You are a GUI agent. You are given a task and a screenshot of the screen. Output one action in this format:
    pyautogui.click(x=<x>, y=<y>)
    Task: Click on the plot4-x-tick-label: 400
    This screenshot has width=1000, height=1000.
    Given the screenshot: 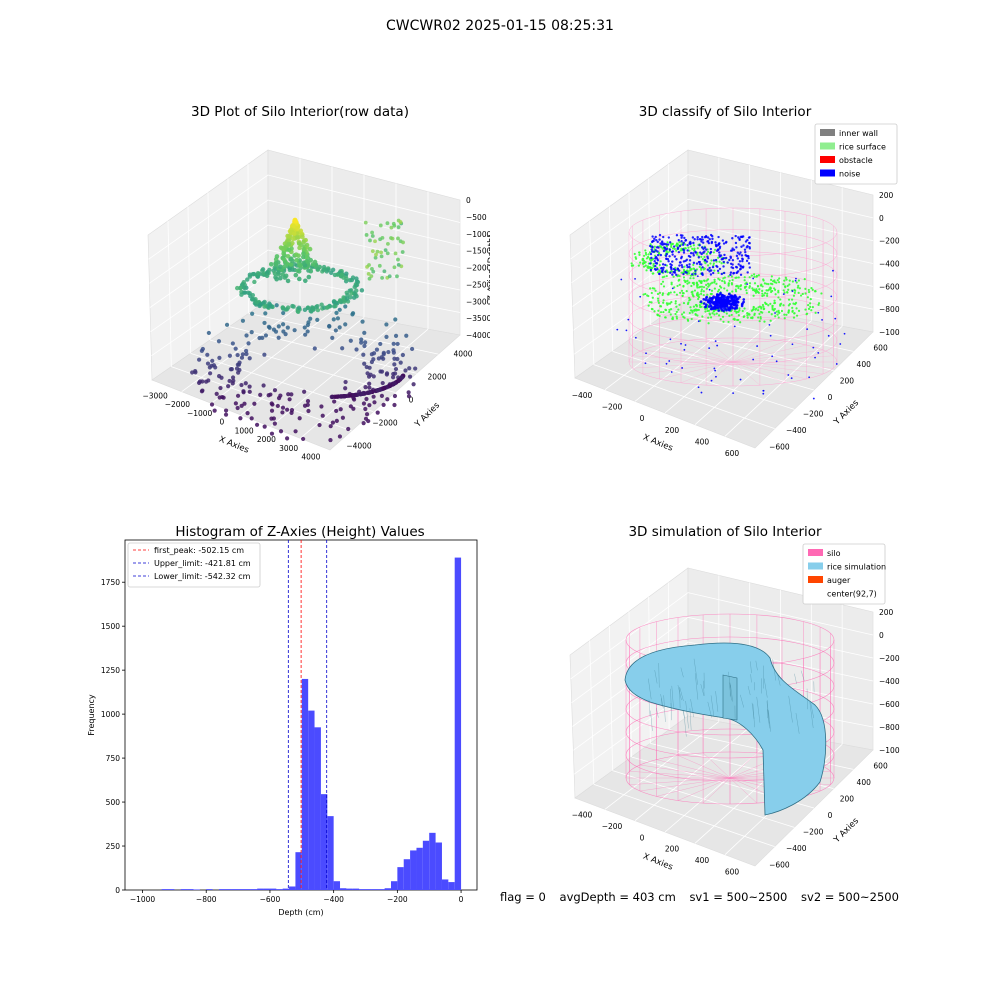 What is the action you would take?
    pyautogui.click(x=702, y=860)
    